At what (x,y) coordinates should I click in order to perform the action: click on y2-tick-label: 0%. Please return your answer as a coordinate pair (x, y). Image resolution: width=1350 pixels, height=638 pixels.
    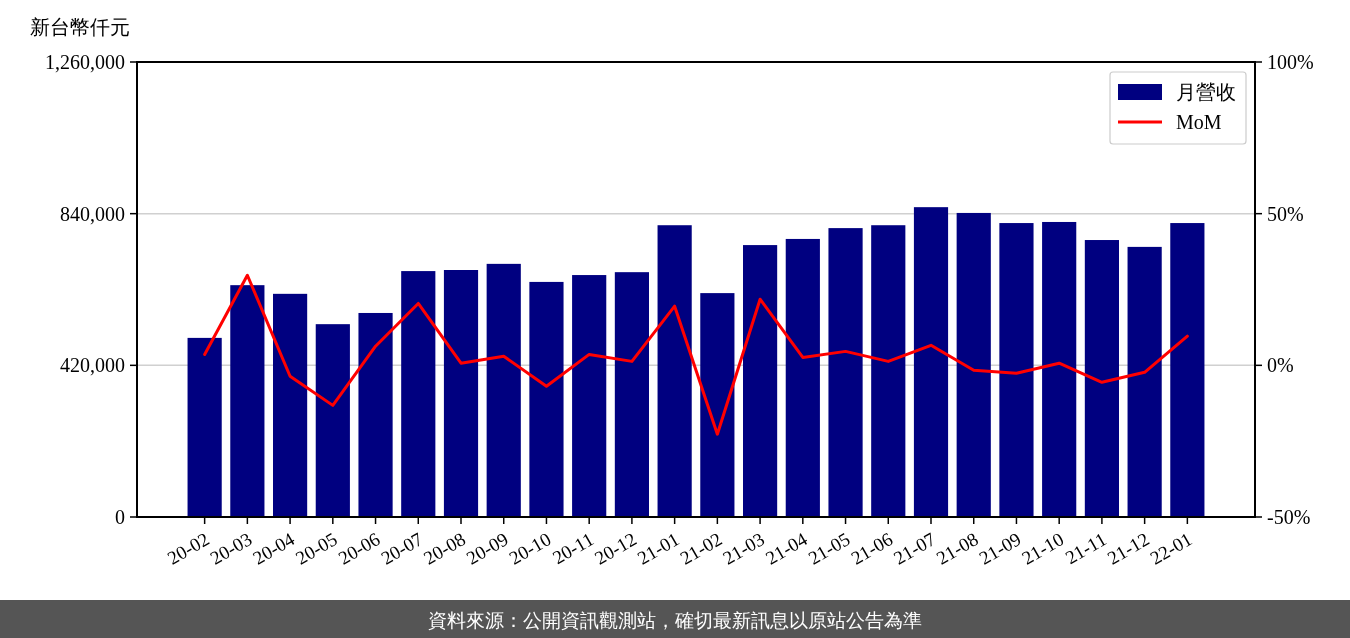
    Looking at the image, I should click on (1280, 365).